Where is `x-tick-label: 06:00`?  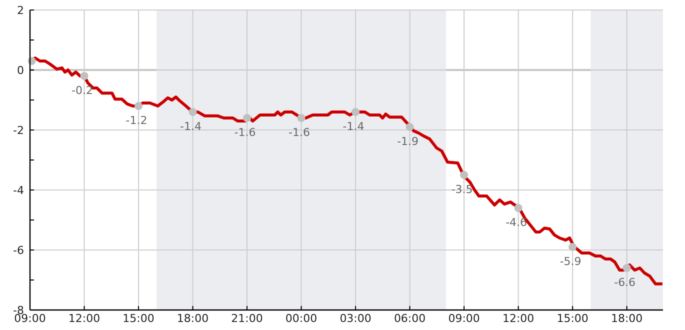 x-tick-label: 06:00 is located at coordinates (410, 318).